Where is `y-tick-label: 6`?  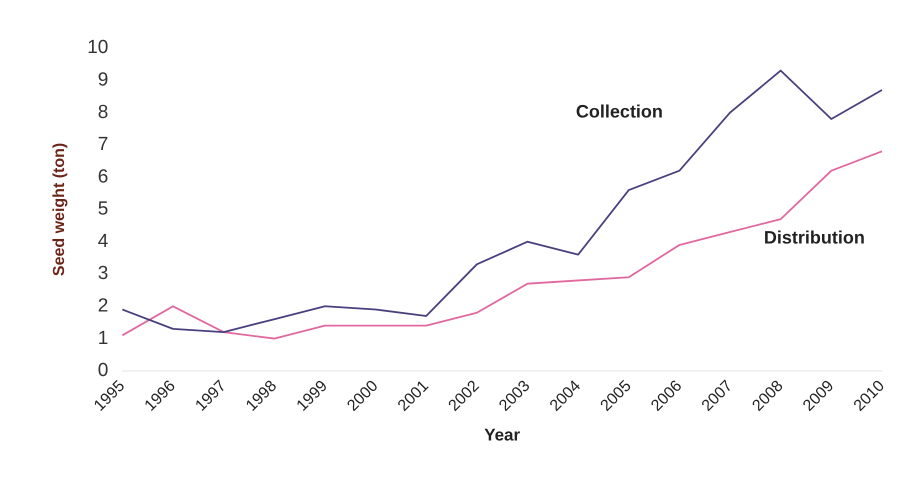 y-tick-label: 6 is located at coordinates (103, 177).